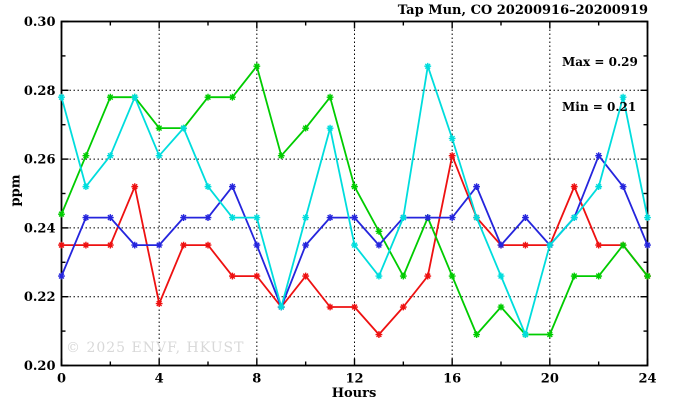 This screenshot has width=674, height=409. I want to click on y-tick-label: 0.20, so click(40, 366).